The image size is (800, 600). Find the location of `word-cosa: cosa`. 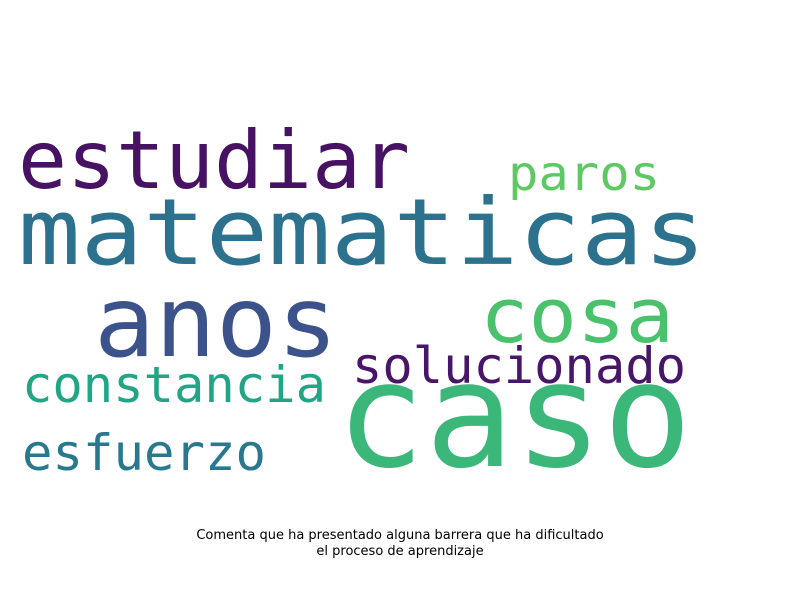

word-cosa: cosa is located at coordinates (577, 315).